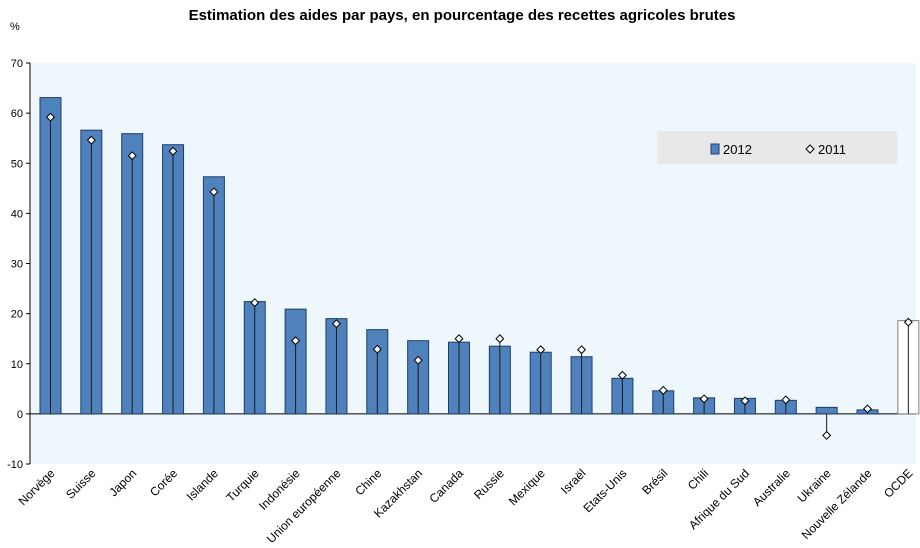  Describe the element at coordinates (368, 482) in the screenshot. I see `x-category-label: Chine` at that location.